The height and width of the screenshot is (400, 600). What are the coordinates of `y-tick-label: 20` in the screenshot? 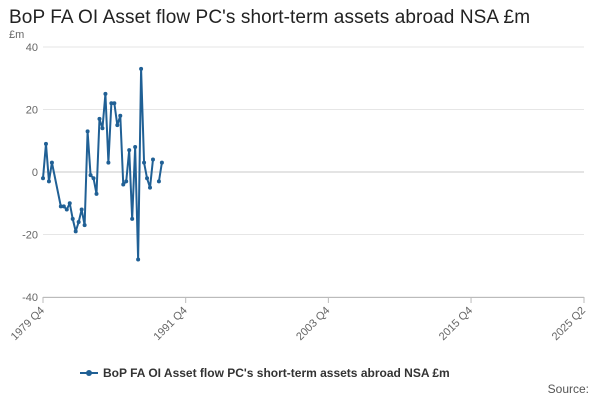 It's located at (32, 111).